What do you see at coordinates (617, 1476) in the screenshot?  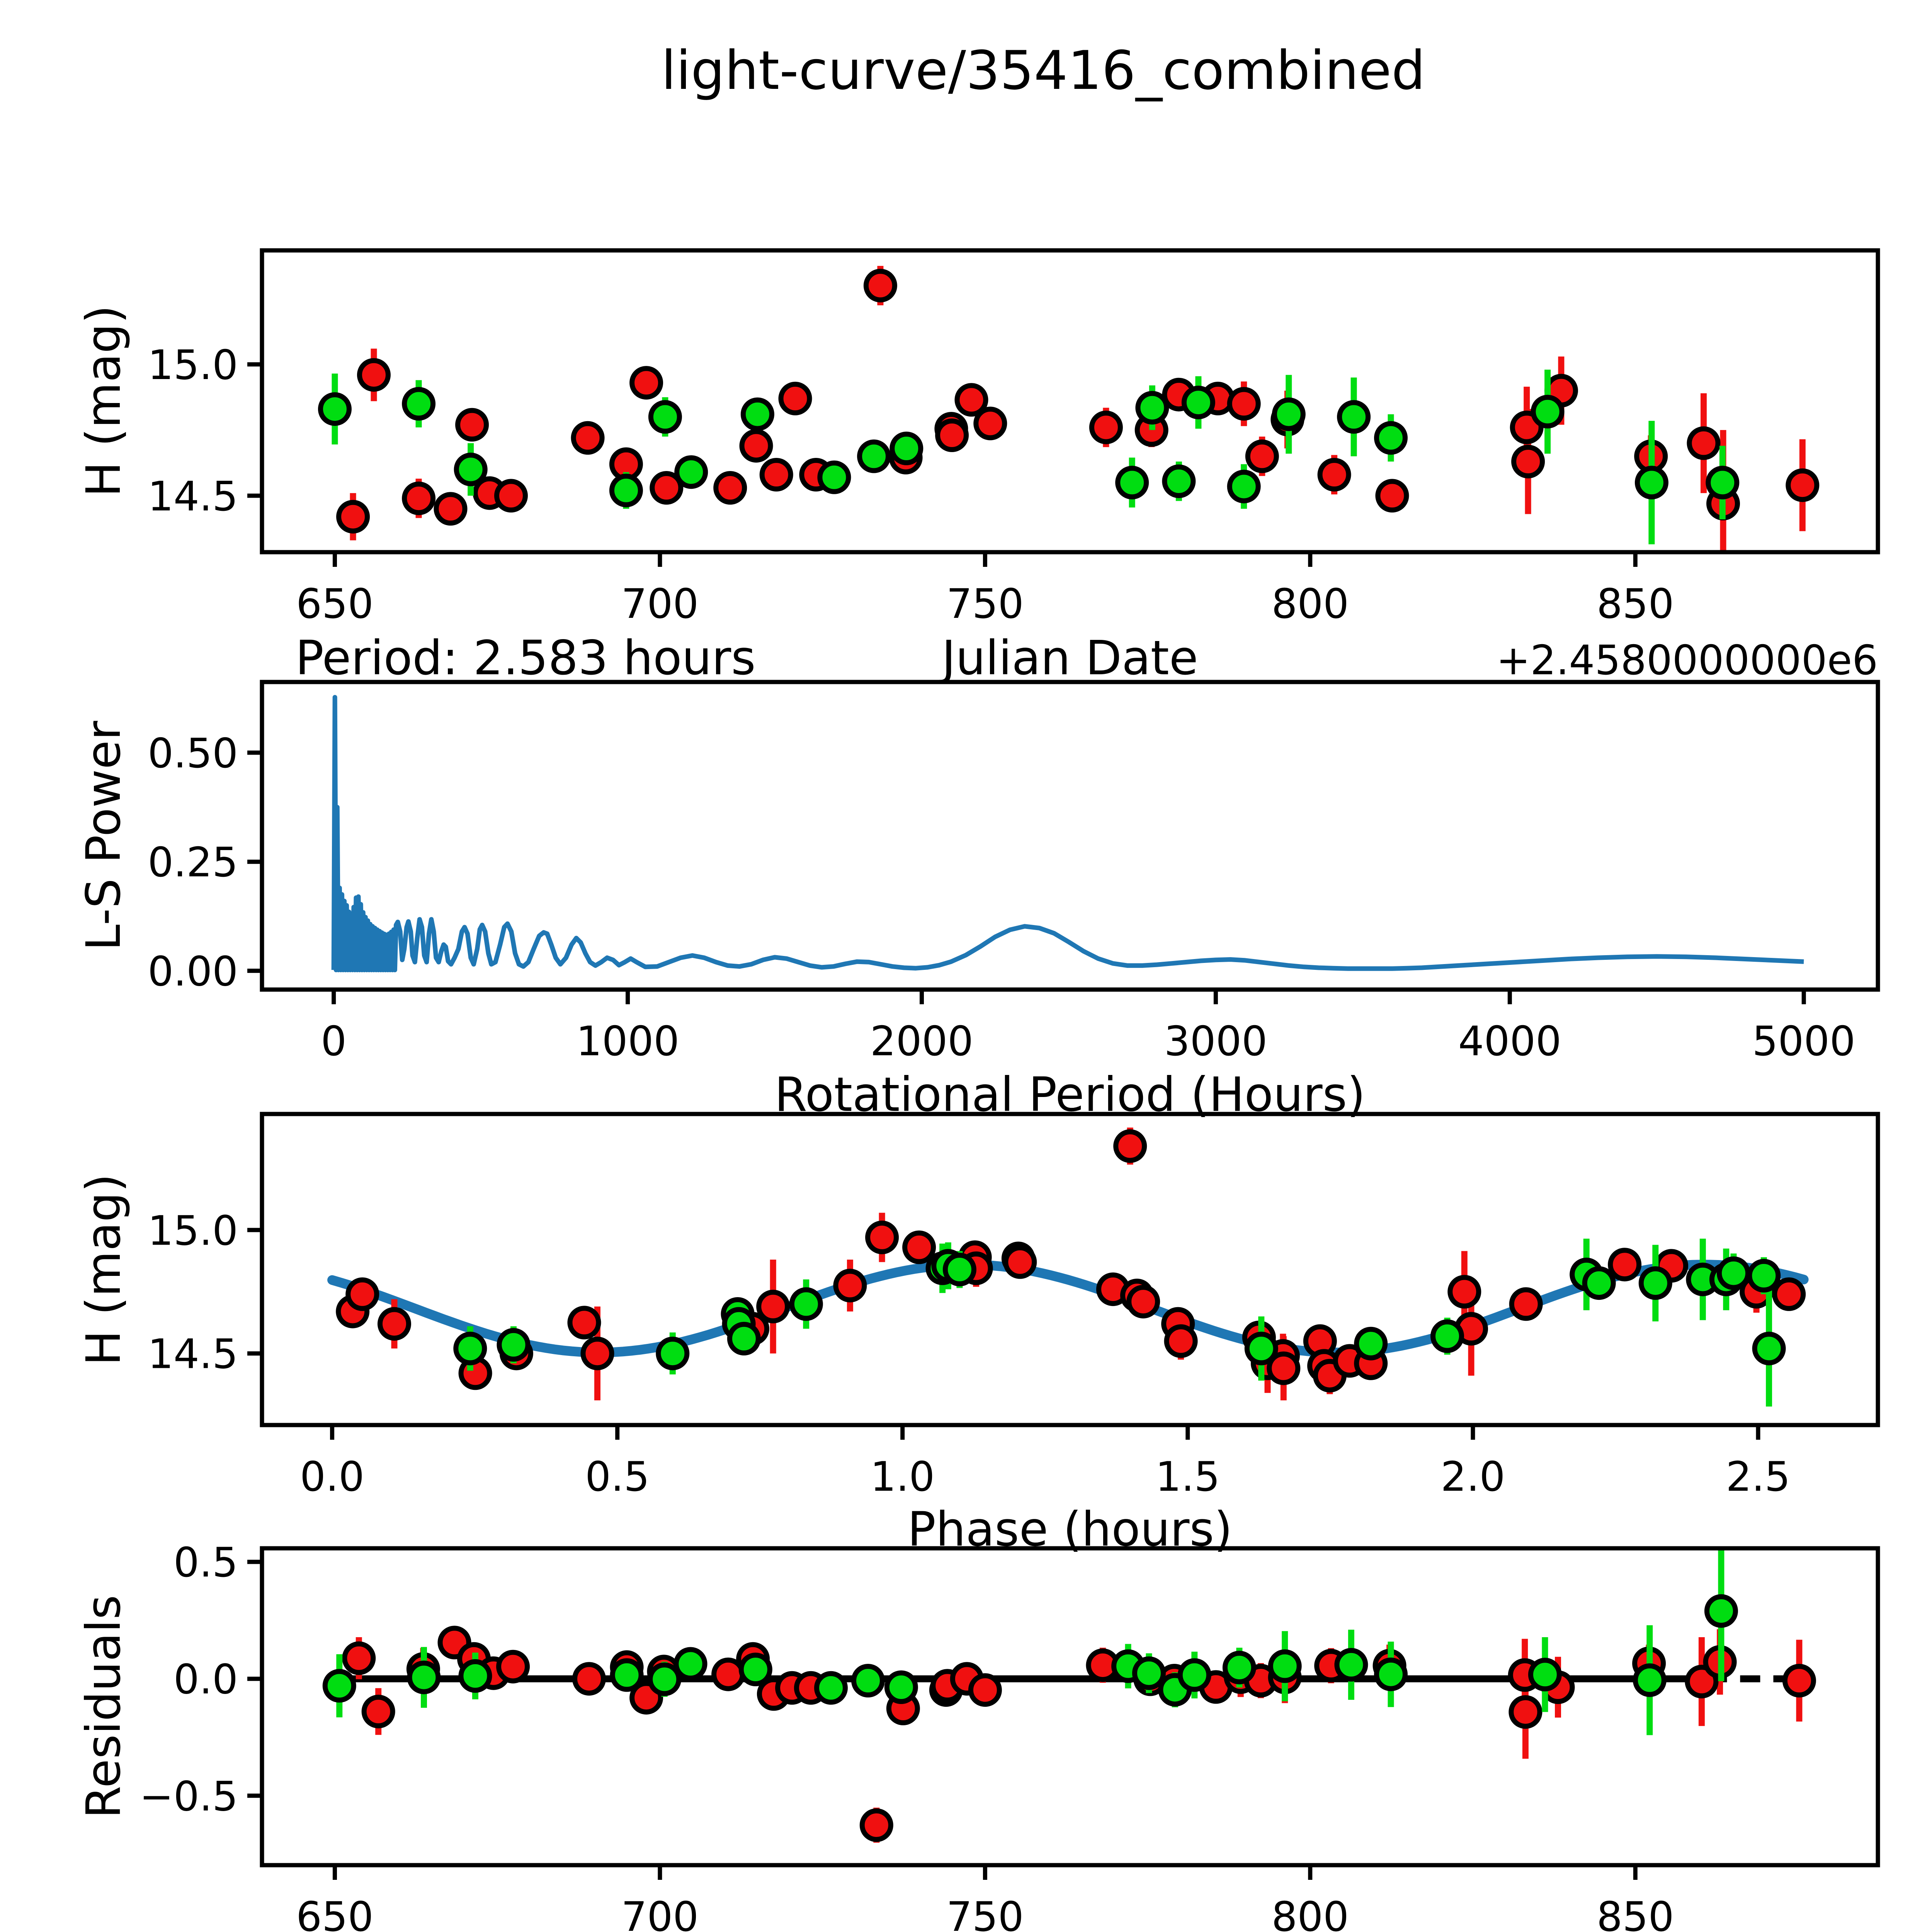 I see `x-tick-label: 0.5` at bounding box center [617, 1476].